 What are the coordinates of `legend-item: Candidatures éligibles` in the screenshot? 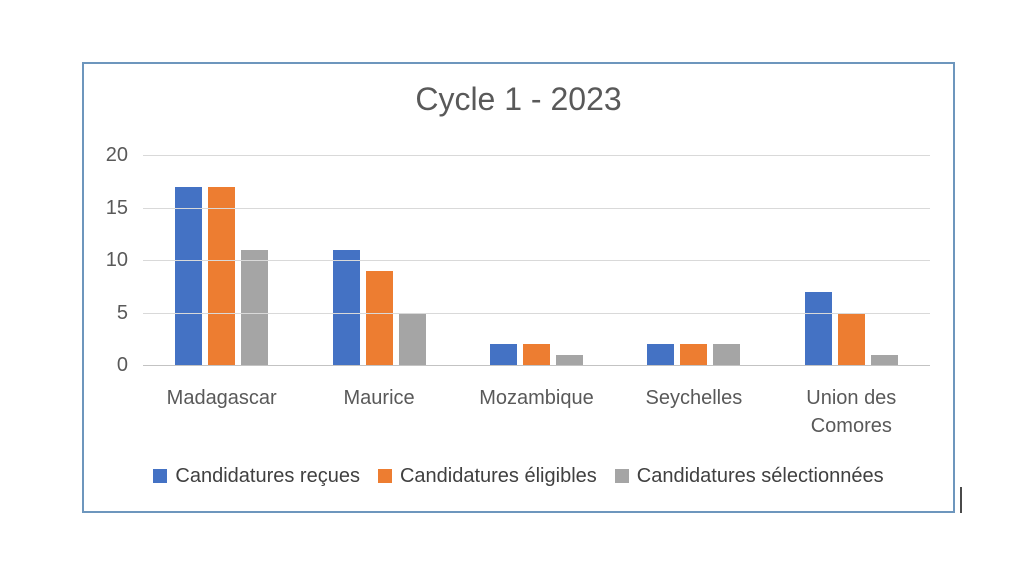 It's located at (487, 476).